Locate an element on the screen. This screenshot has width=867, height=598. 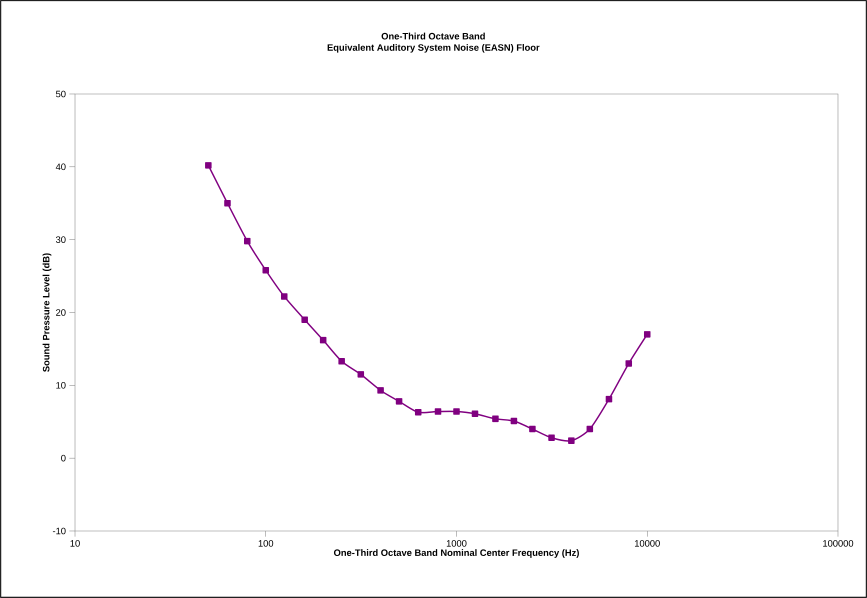
x-tick-label: 10 is located at coordinates (75, 543).